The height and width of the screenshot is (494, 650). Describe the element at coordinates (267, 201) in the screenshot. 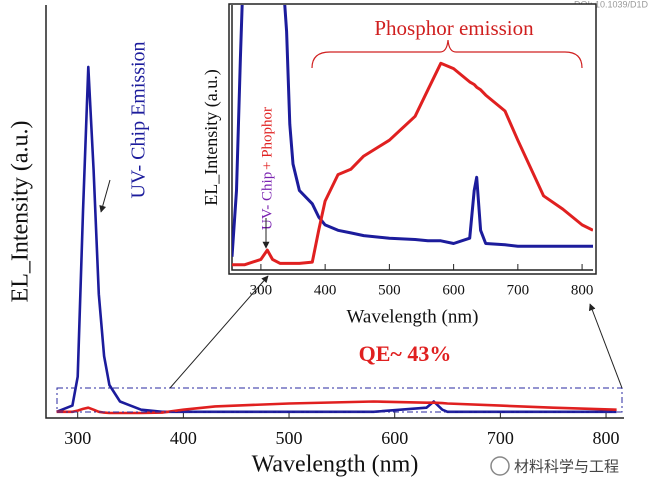

I see `annotation: UV- Chip` at that location.